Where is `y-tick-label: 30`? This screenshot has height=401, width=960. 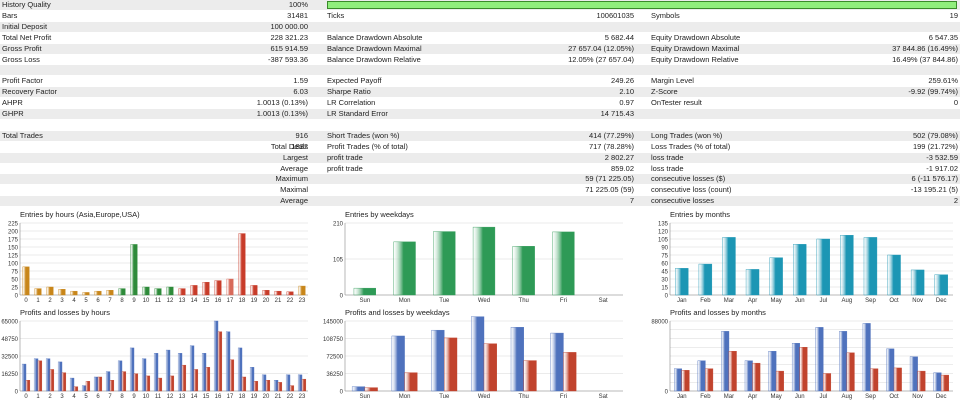 y-tick-label: 30 is located at coordinates (664, 281).